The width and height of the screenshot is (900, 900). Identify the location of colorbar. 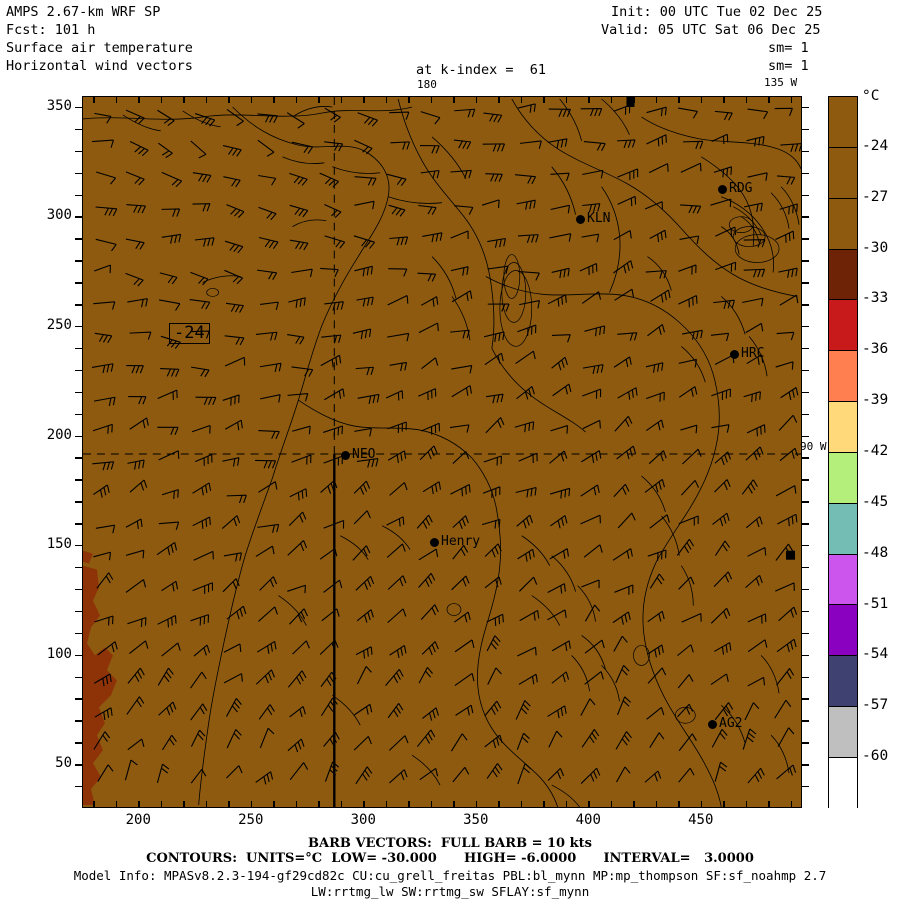
(843, 452).